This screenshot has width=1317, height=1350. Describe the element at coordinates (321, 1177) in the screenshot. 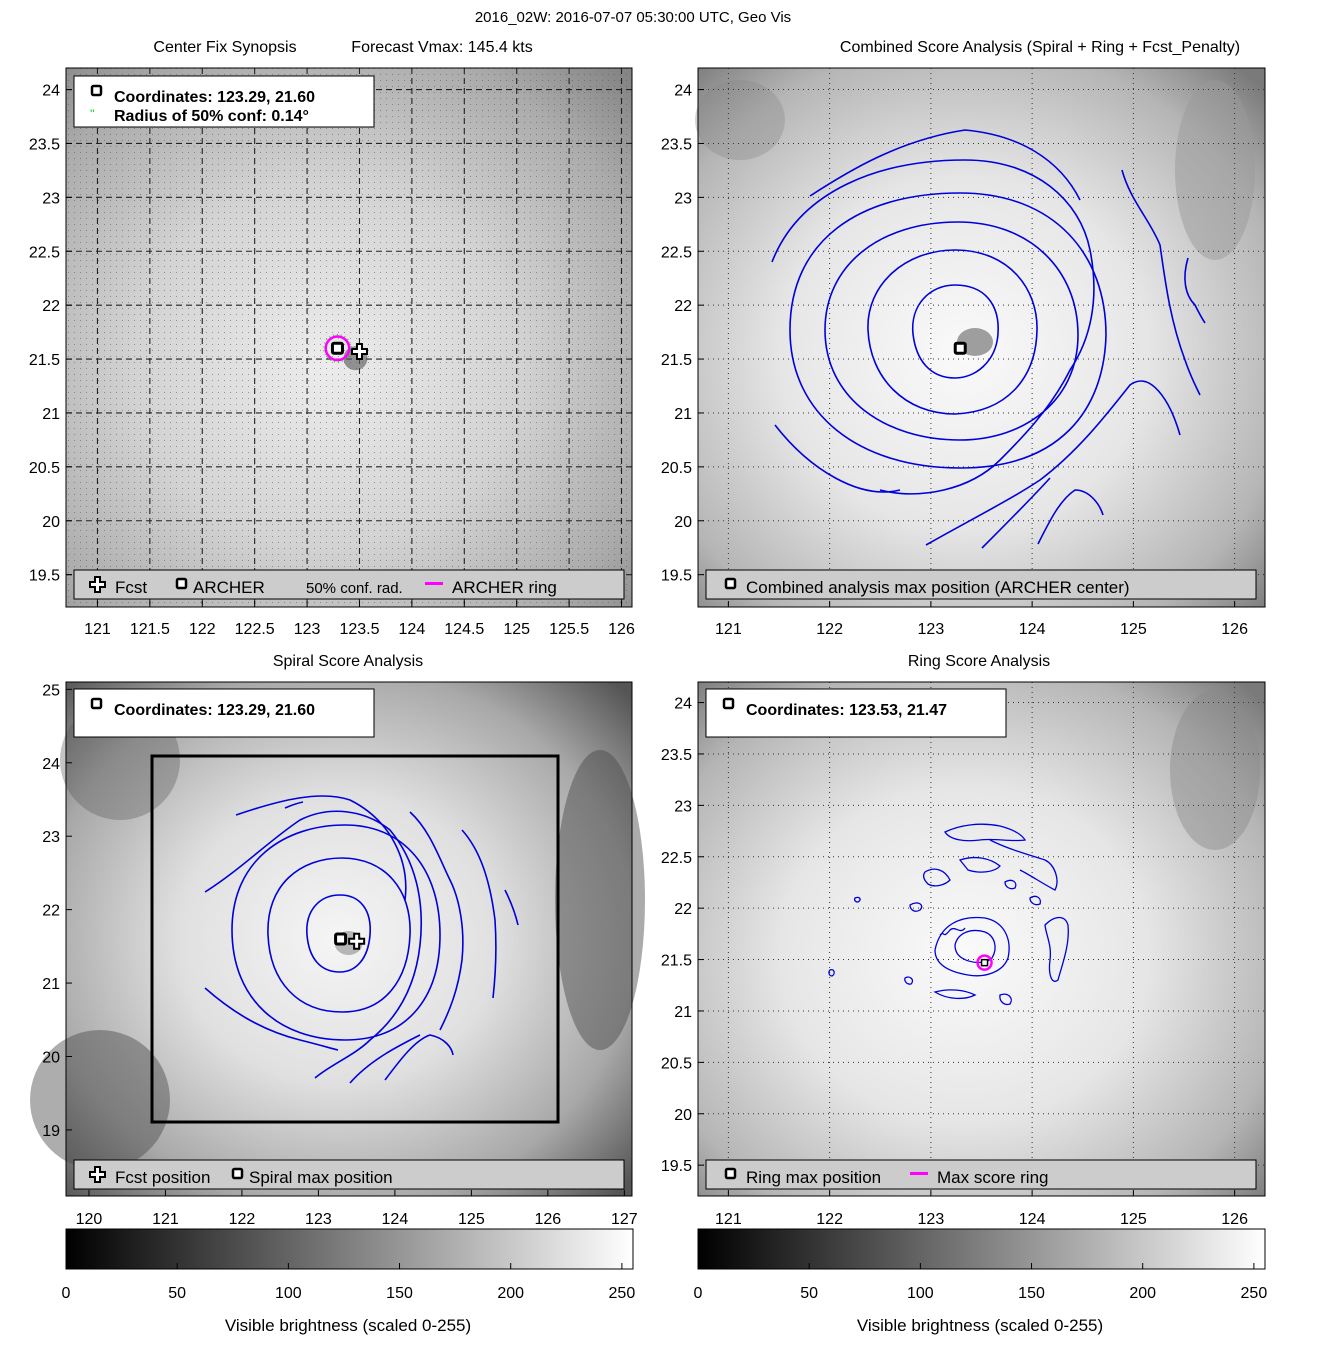

I see `legend-spiral-max: Spiral max position` at that location.